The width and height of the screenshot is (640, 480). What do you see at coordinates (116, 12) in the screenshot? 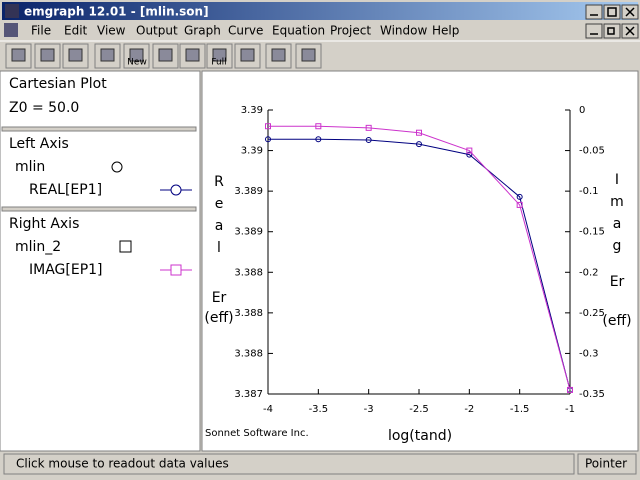
I see `window-title: emgraph 12.01 - [mlin.son]` at bounding box center [116, 12].